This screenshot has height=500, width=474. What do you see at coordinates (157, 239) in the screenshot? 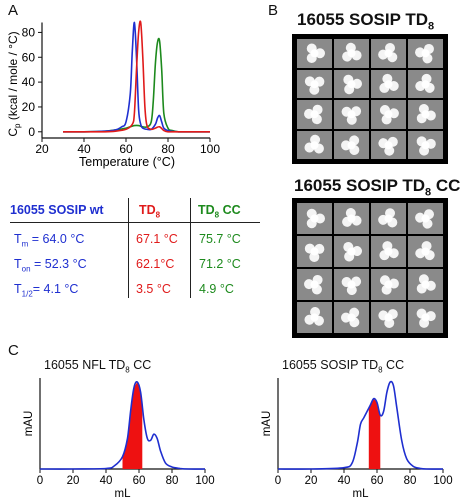
I see `table-row-tm-td8: 67.1 °C` at bounding box center [157, 239].